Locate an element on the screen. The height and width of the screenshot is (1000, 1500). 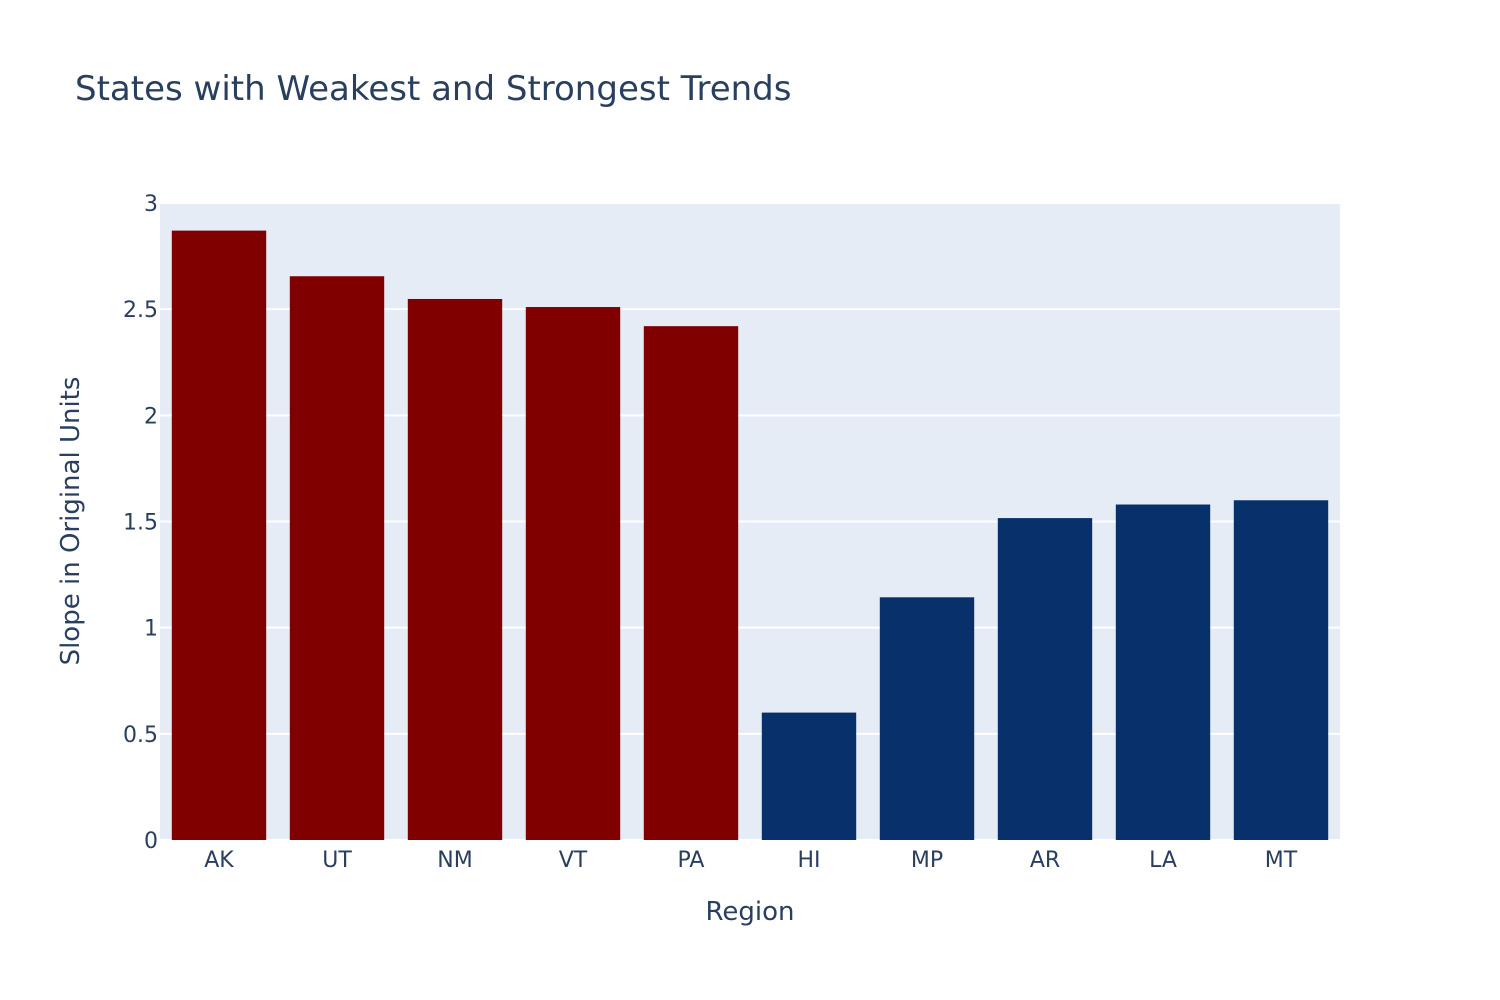
x-tick-label: NM is located at coordinates (454, 860).